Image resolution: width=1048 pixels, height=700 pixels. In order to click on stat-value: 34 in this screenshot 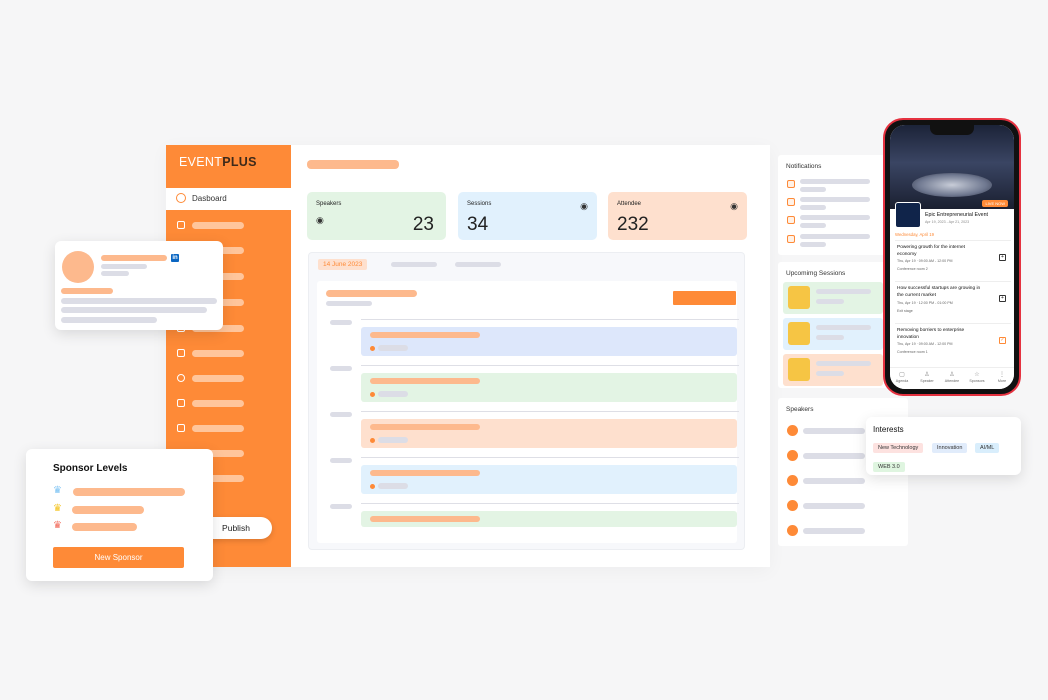, I will do `click(478, 224)`.